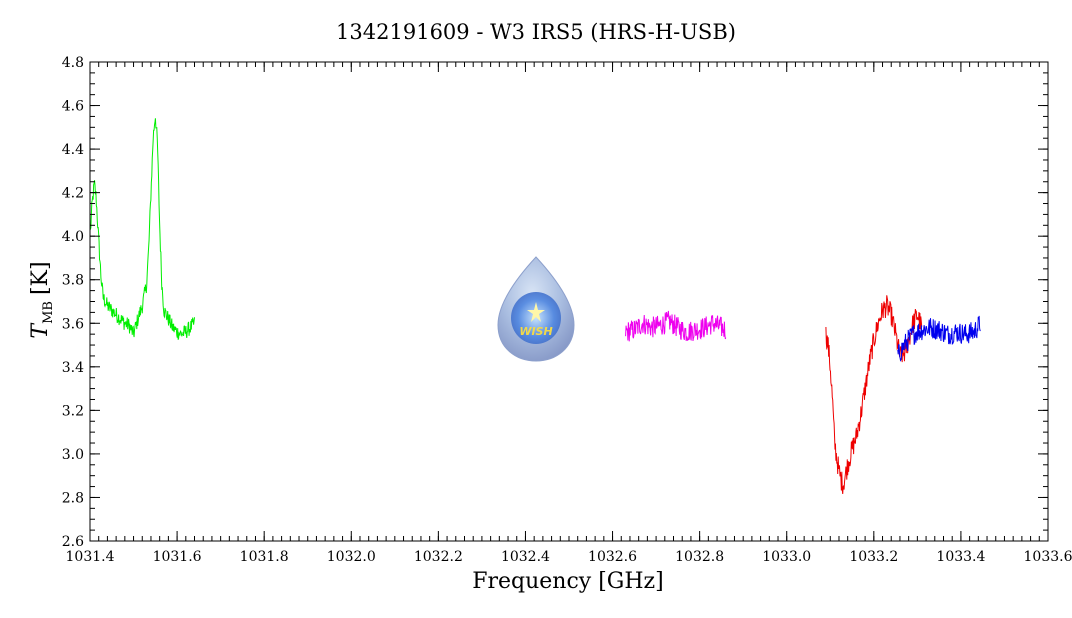  Describe the element at coordinates (73, 107) in the screenshot. I see `y-tick-label: 4.6` at that location.